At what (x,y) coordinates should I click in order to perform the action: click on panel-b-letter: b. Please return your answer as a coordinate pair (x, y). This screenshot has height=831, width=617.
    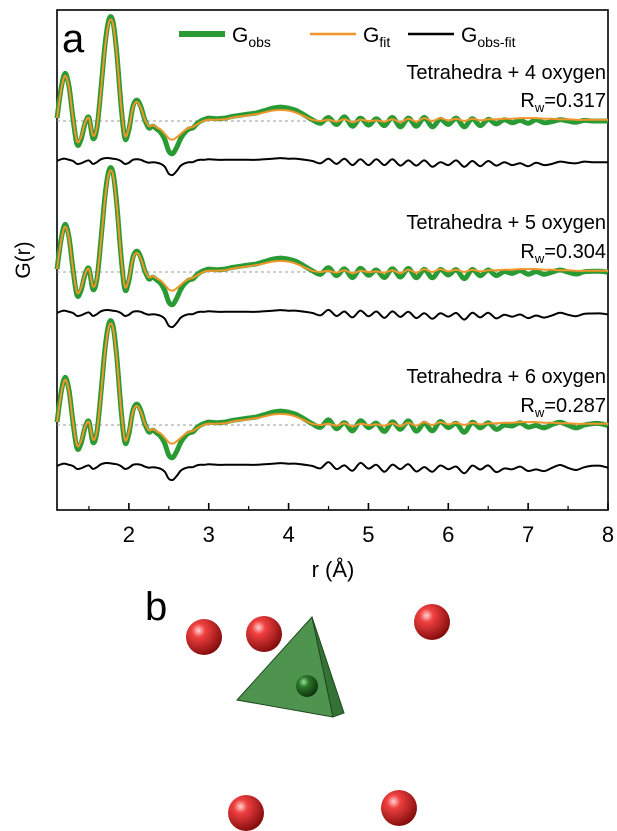
    Looking at the image, I should click on (156, 607).